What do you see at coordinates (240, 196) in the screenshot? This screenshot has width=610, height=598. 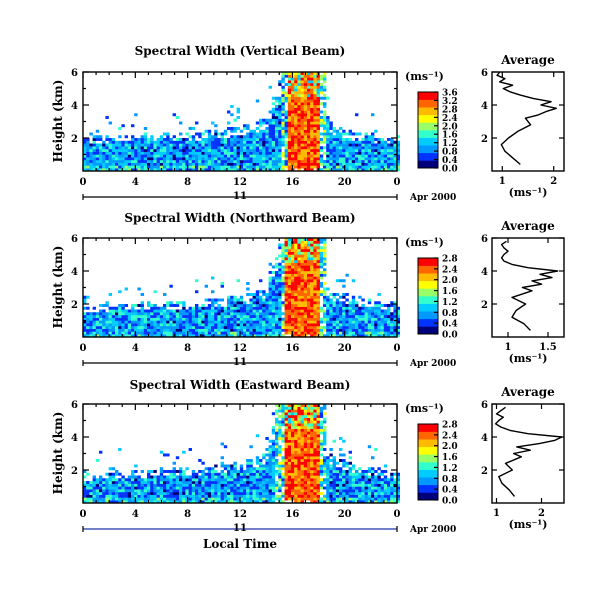 I see `day-label-vertical: 11` at bounding box center [240, 196].